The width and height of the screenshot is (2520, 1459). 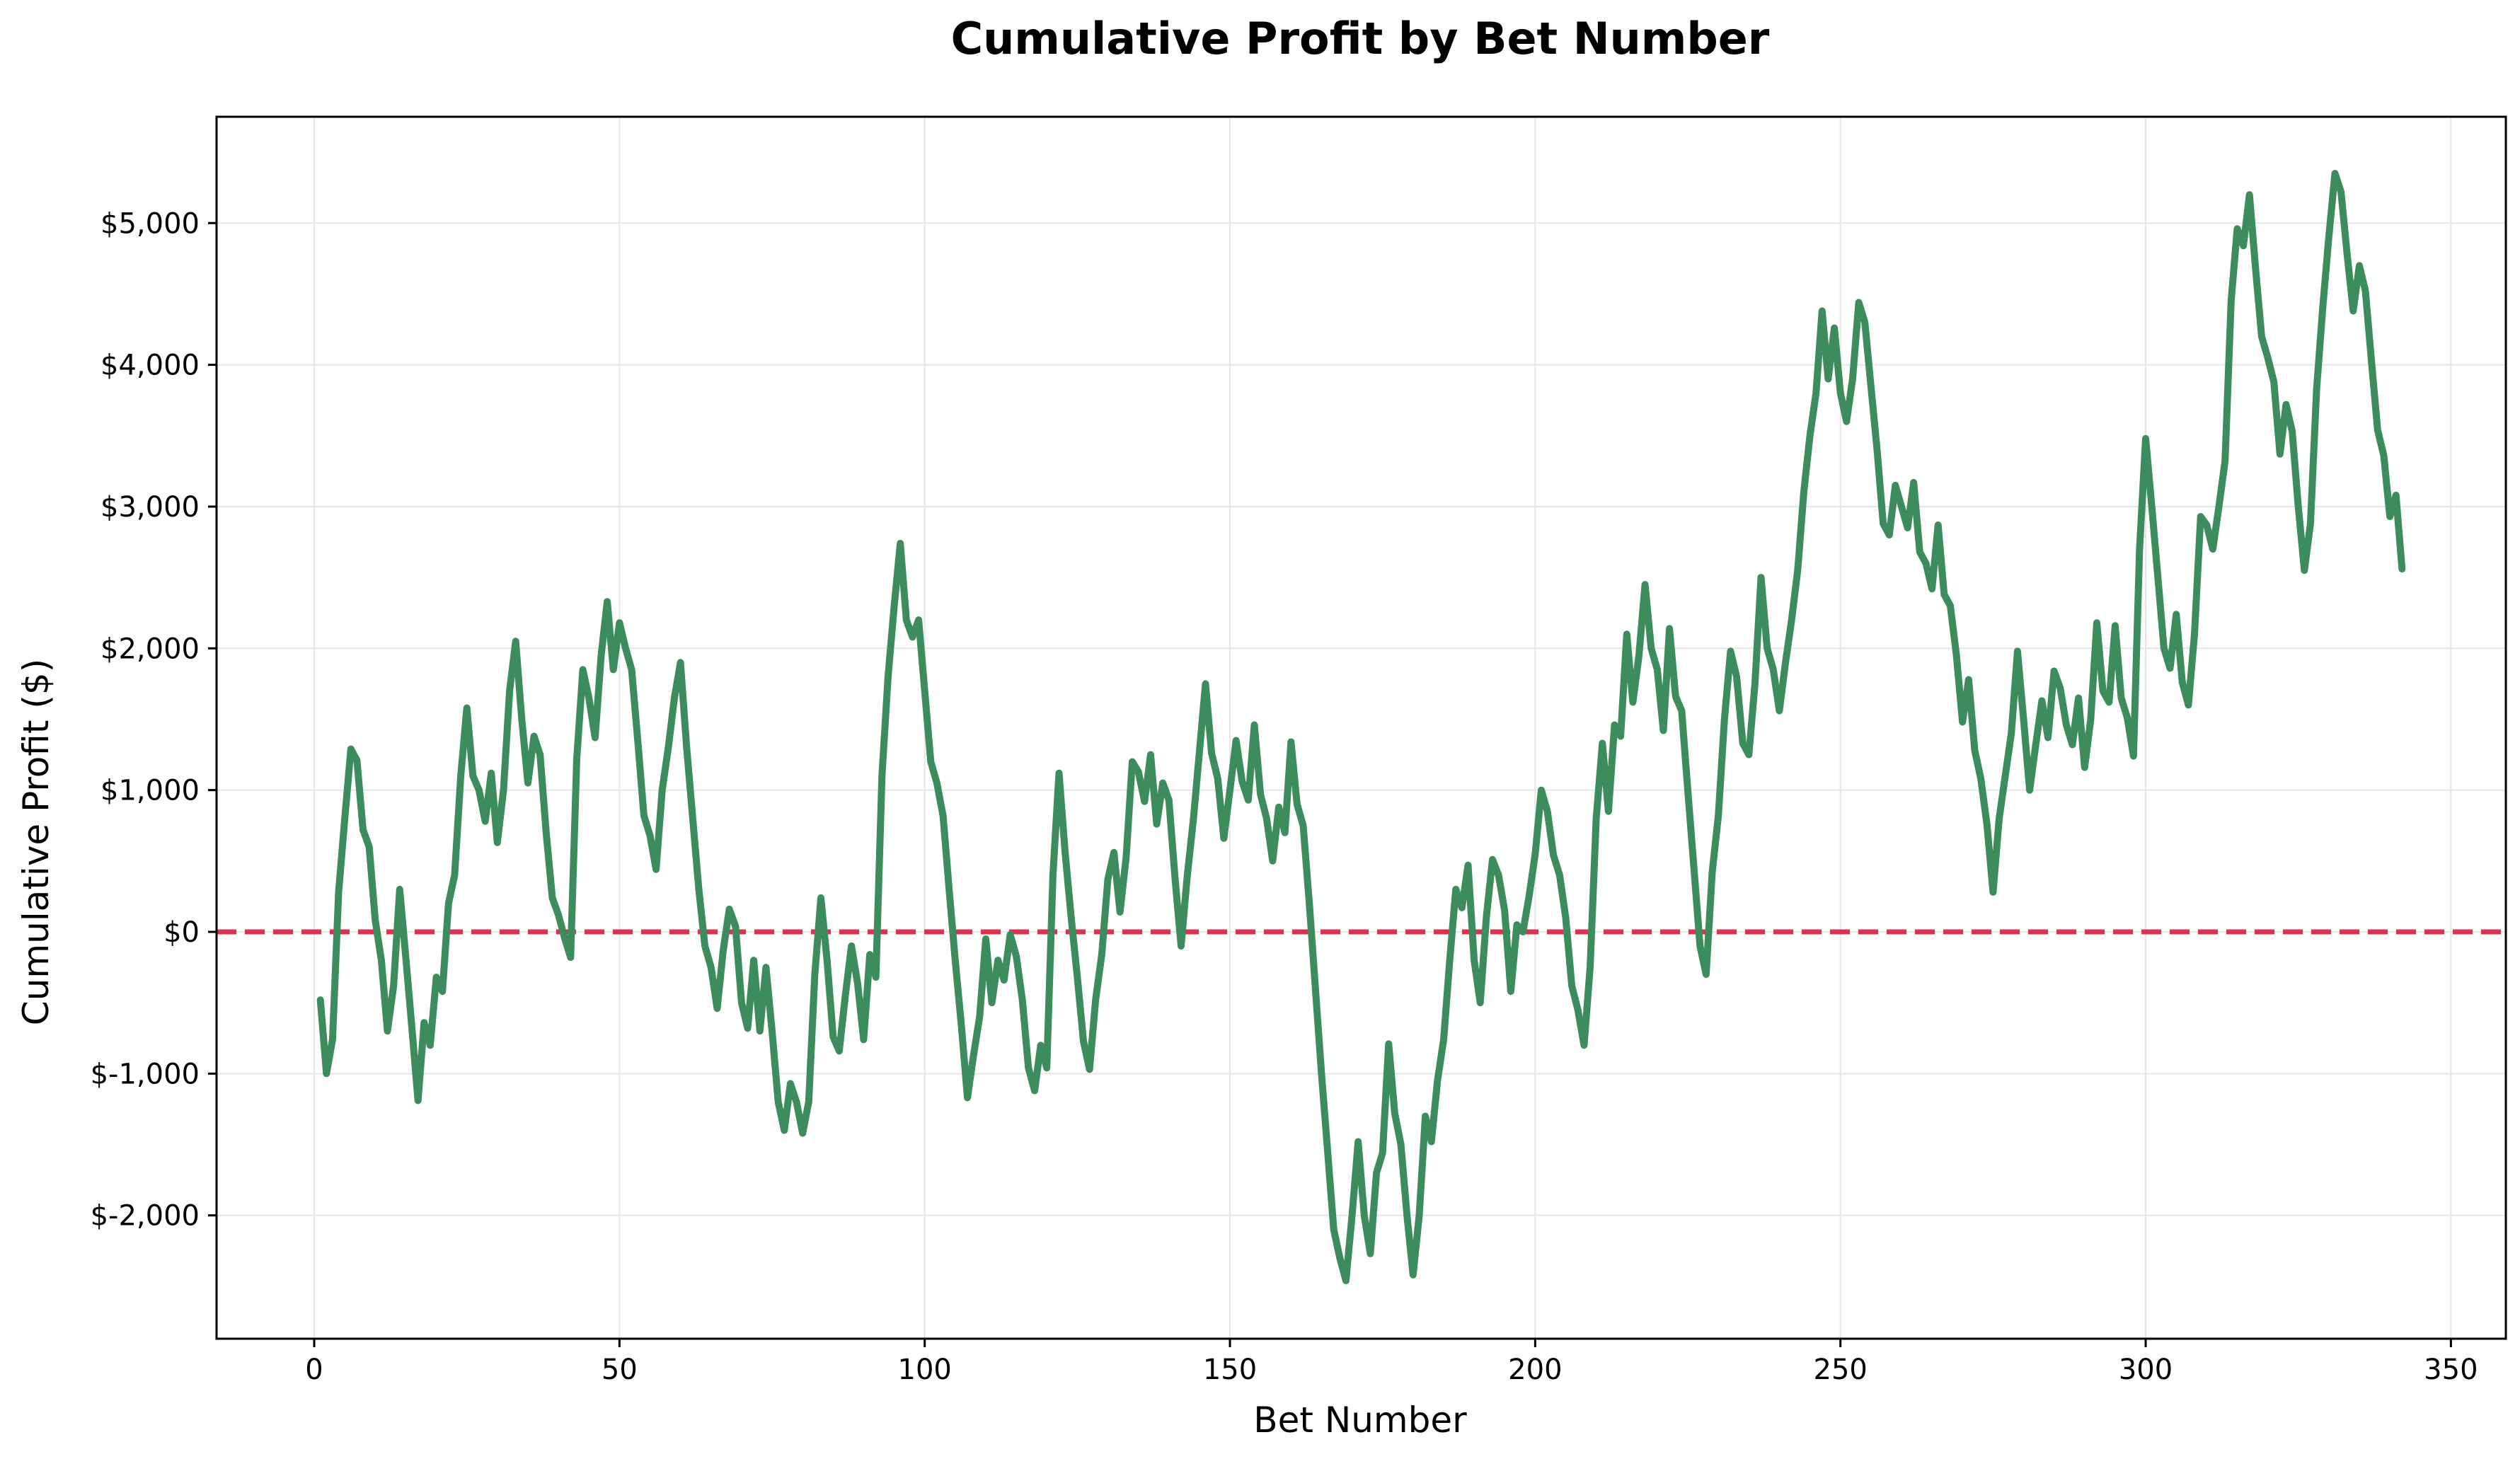 I want to click on y-tick-label: $-1,000, so click(x=145, y=1074).